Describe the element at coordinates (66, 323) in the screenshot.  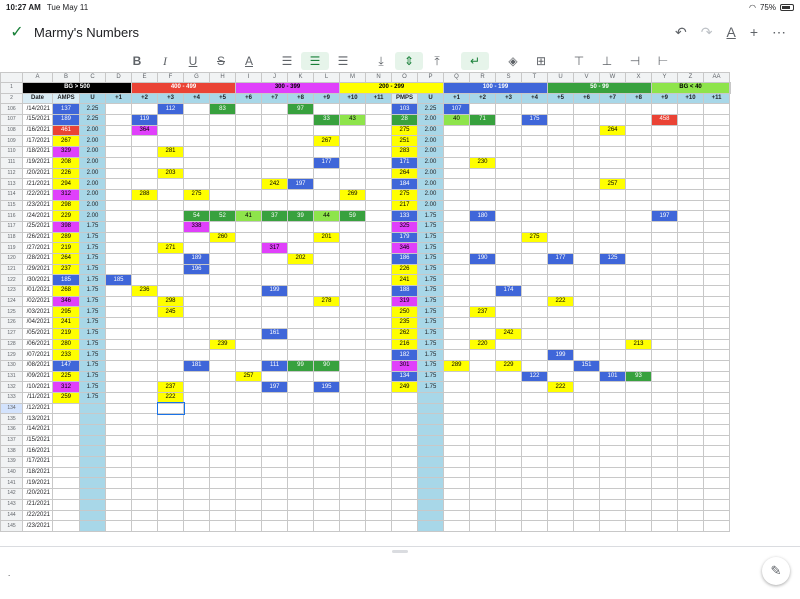
I see `amps-cell: 241` at that location.